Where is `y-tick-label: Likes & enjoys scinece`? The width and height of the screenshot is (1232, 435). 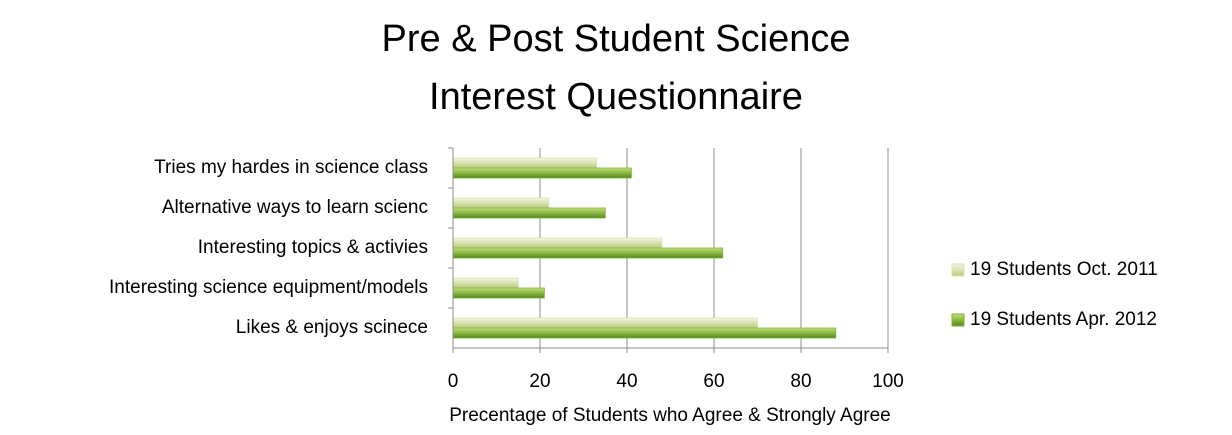 y-tick-label: Likes & enjoys scinece is located at coordinates (332, 327).